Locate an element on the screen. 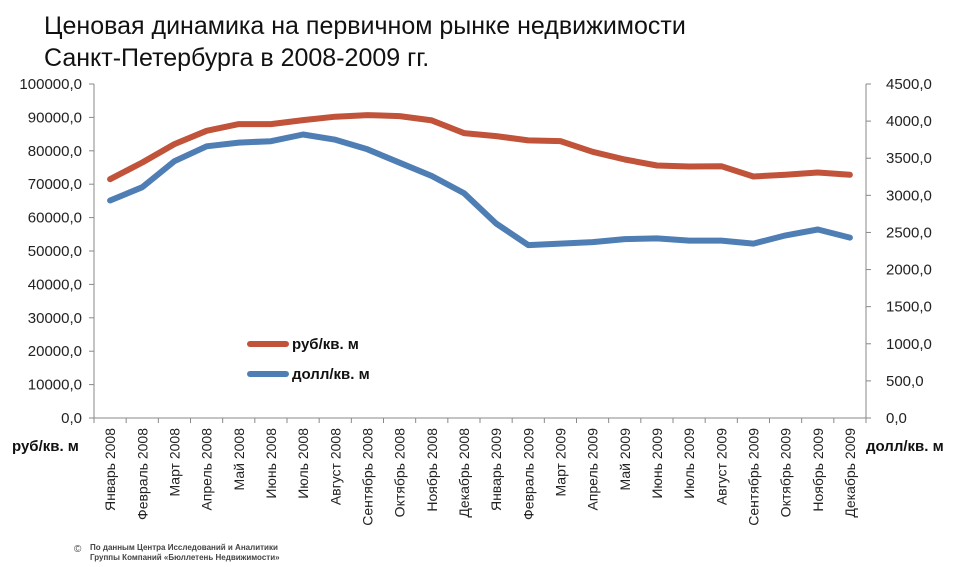  x-axis-category-label: Ноябрь 2008 is located at coordinates (432, 470).